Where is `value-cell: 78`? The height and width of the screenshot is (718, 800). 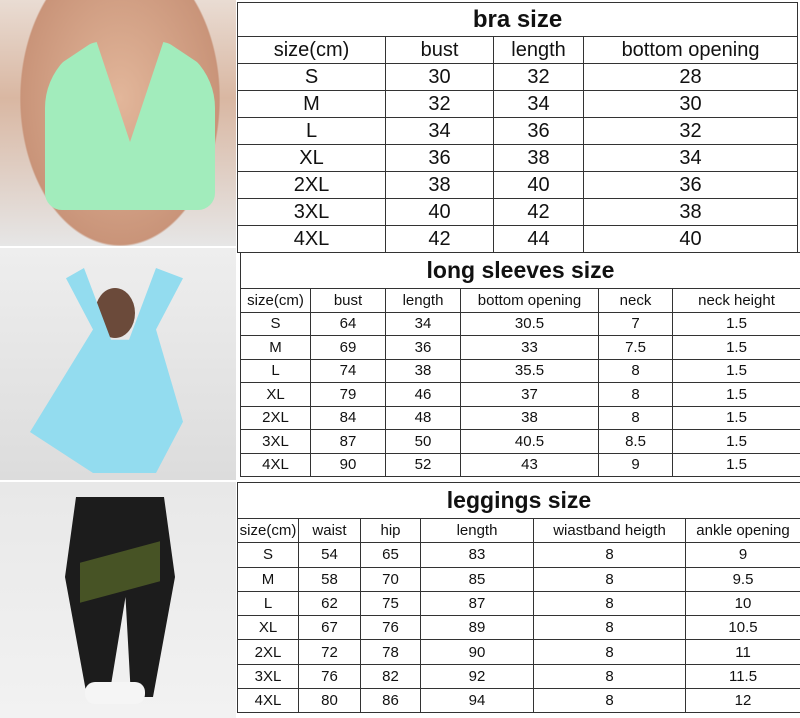 value-cell: 78 is located at coordinates (390, 652).